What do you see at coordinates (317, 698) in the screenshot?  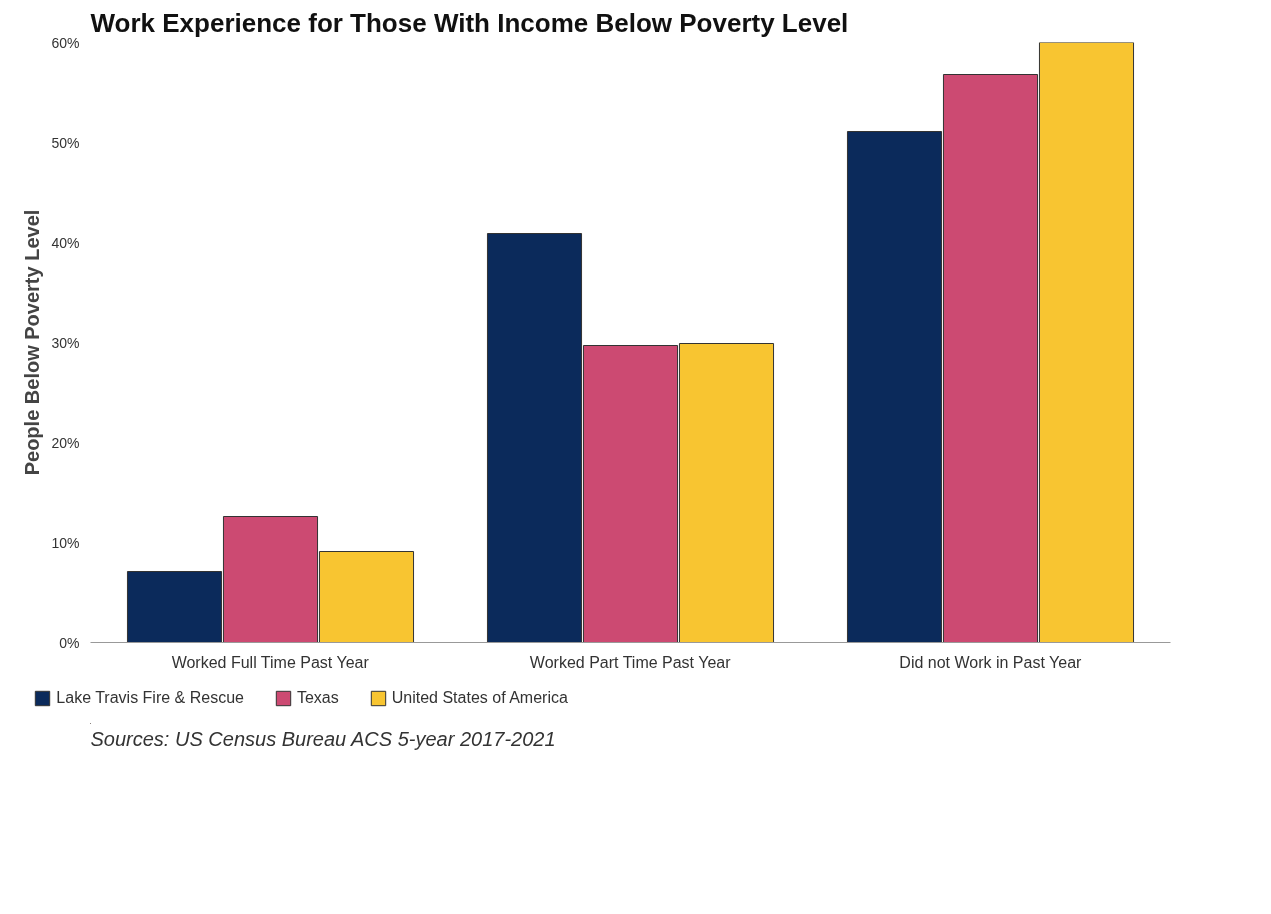 I see `legend-label: Texas` at bounding box center [317, 698].